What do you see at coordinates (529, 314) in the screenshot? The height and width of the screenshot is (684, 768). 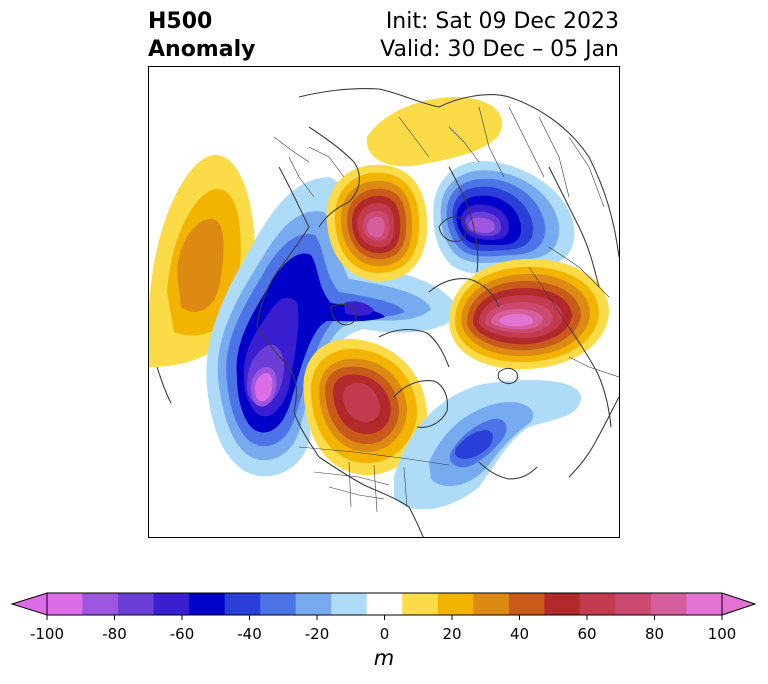 I see `anomaly-positive-asia` at bounding box center [529, 314].